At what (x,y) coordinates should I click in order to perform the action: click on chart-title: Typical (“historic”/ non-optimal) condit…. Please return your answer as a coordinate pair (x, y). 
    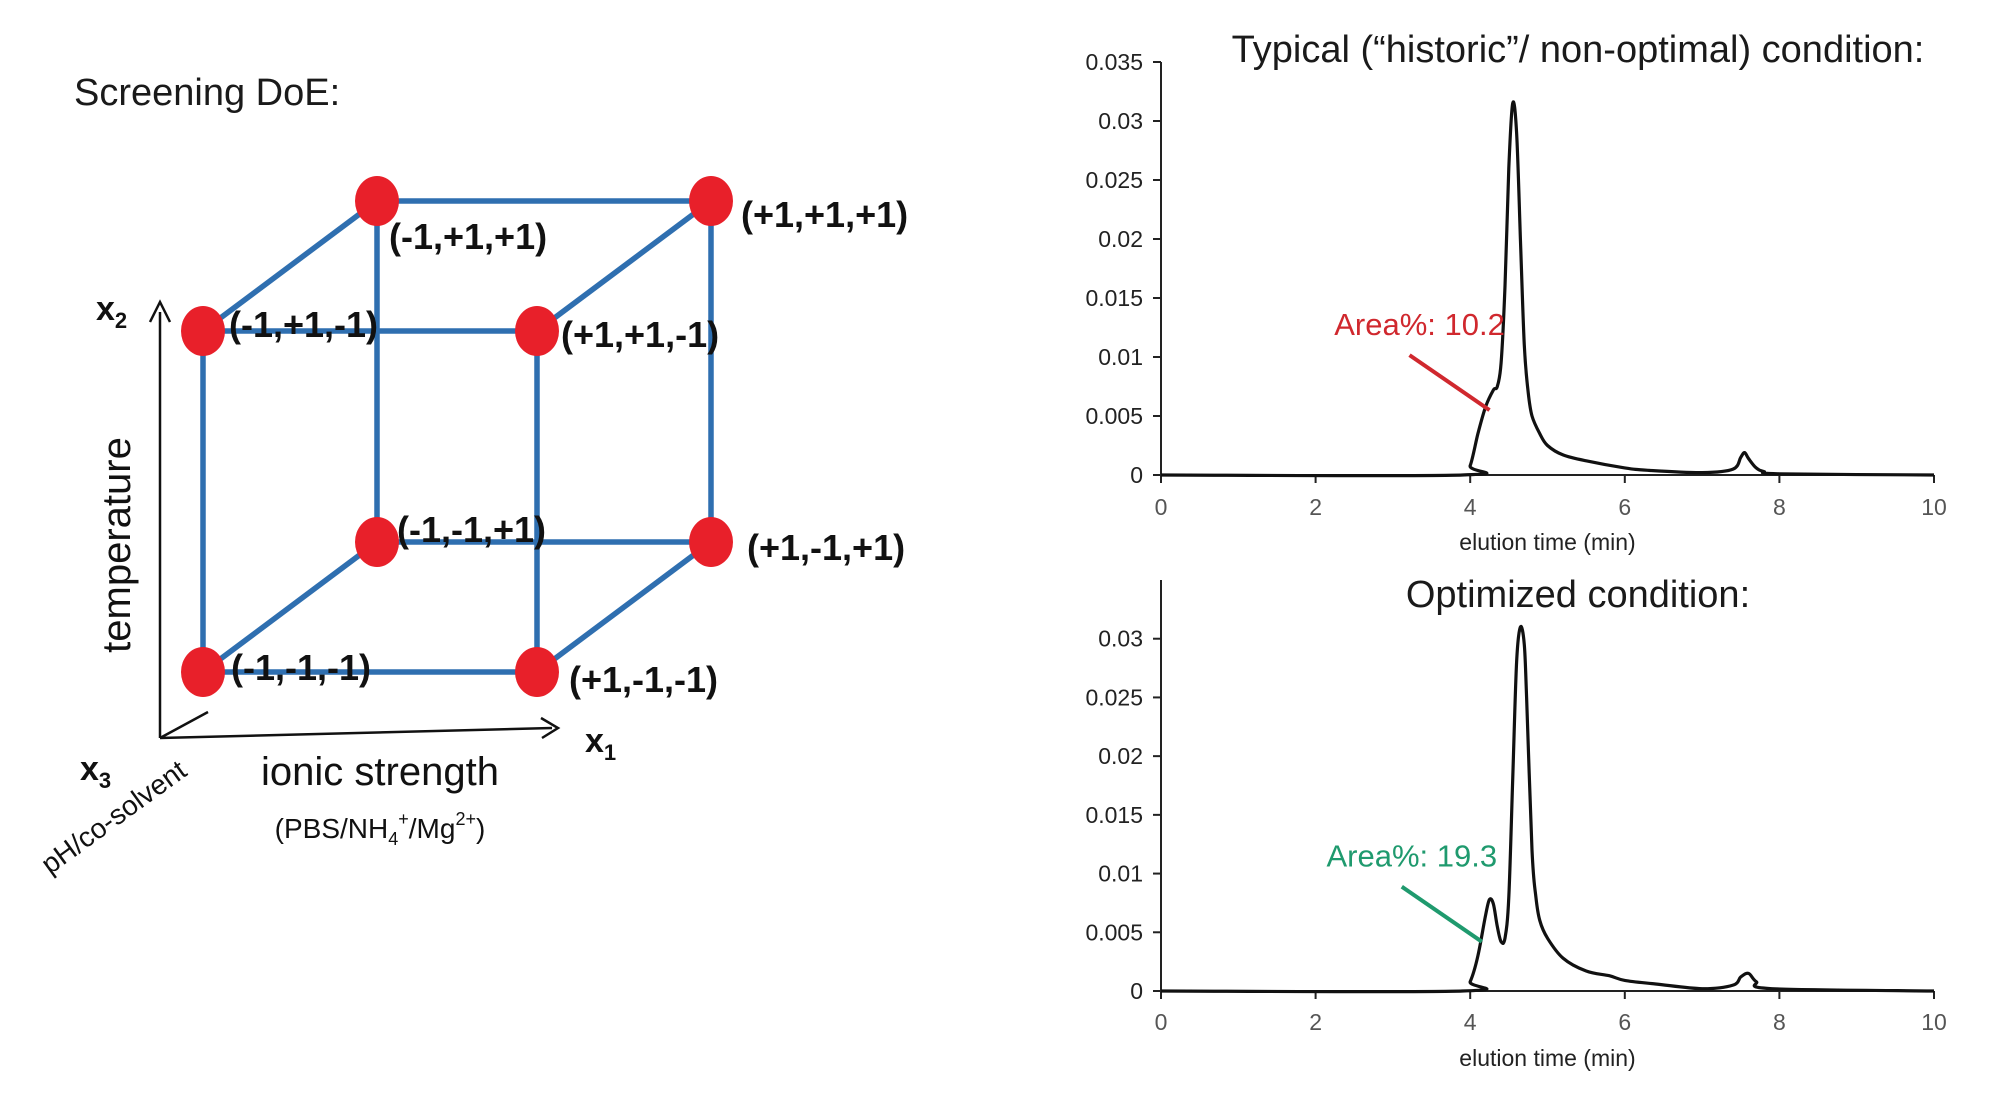
    Looking at the image, I should click on (1578, 50).